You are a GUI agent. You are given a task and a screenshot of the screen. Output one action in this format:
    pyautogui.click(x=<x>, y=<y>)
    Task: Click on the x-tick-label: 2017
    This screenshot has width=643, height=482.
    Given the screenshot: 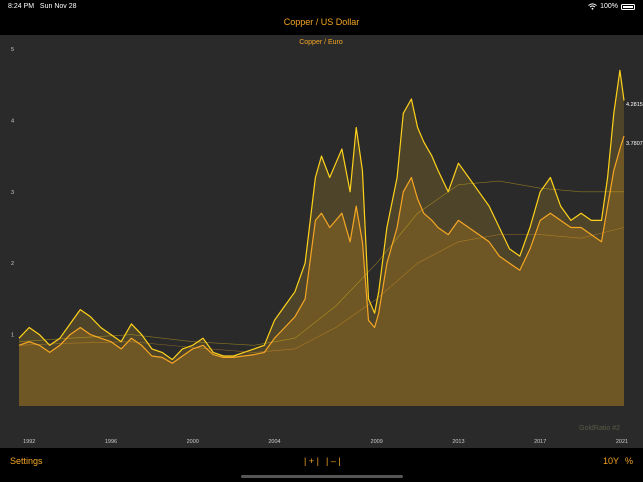 What is the action you would take?
    pyautogui.click(x=540, y=442)
    